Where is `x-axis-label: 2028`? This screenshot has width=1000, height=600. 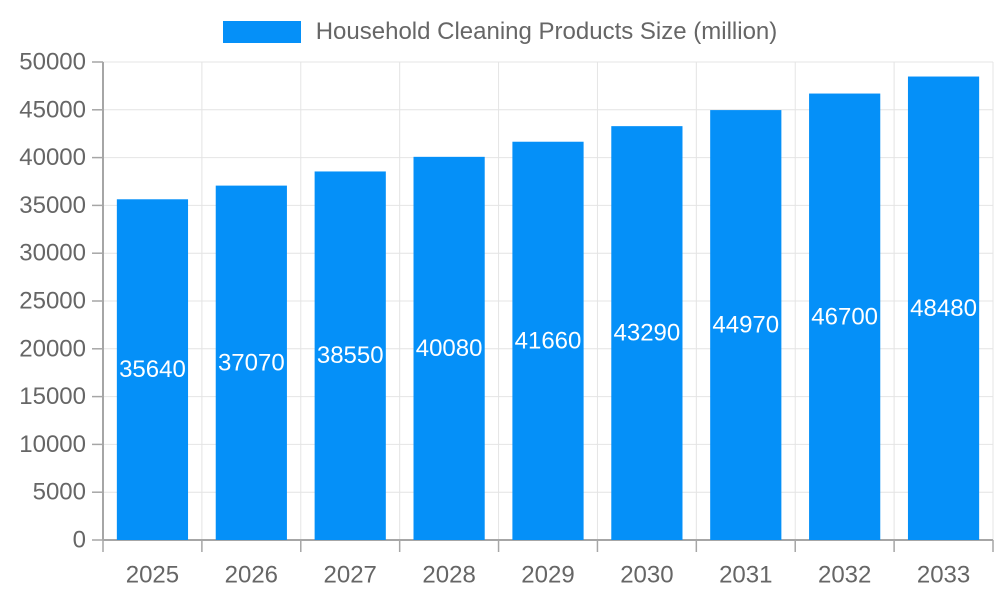 x-axis-label: 2028 is located at coordinates (448, 575).